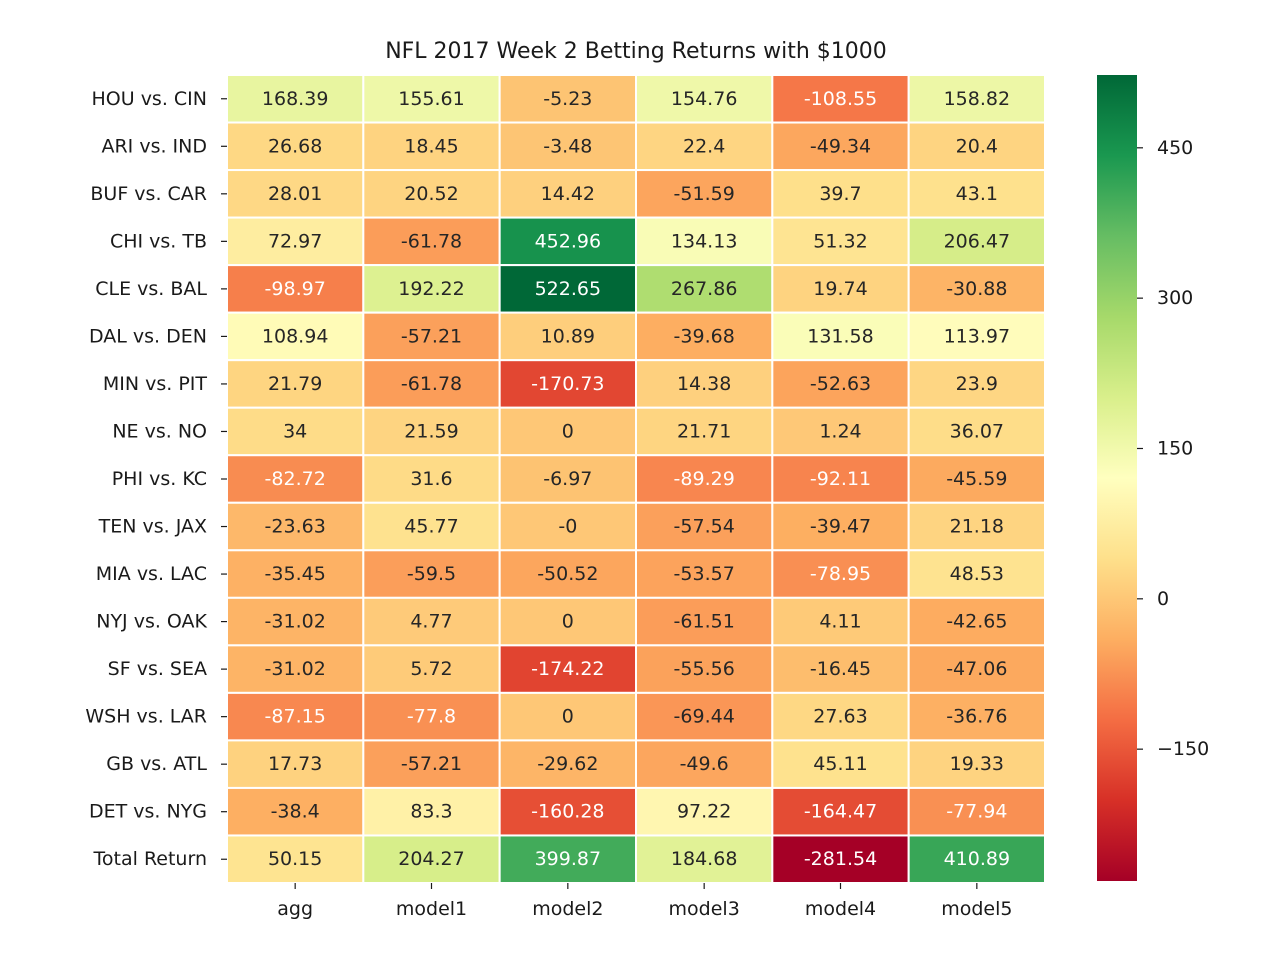  What do you see at coordinates (431, 194) in the screenshot?
I see `cell-value-label: 20.52` at bounding box center [431, 194].